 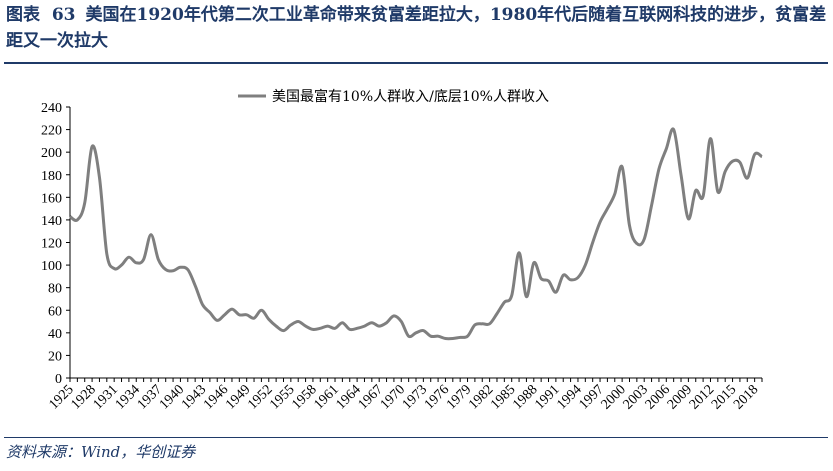 I want to click on chart-legend: 美国最富有10%人群收入/底层10%人群收入, so click(x=393, y=96).